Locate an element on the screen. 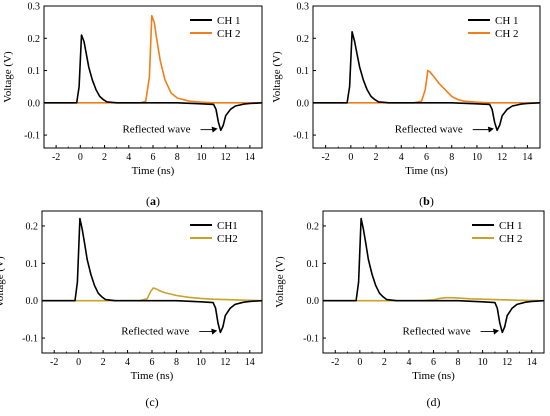 This screenshot has height=416, width=550. legend-label: CH1 is located at coordinates (227, 226).